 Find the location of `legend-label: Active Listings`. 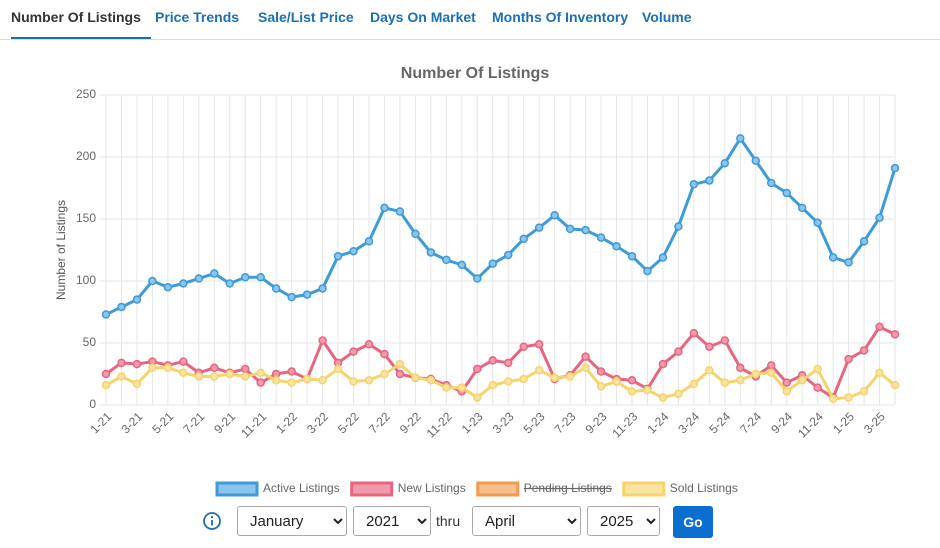

legend-label: Active Listings is located at coordinates (301, 488).